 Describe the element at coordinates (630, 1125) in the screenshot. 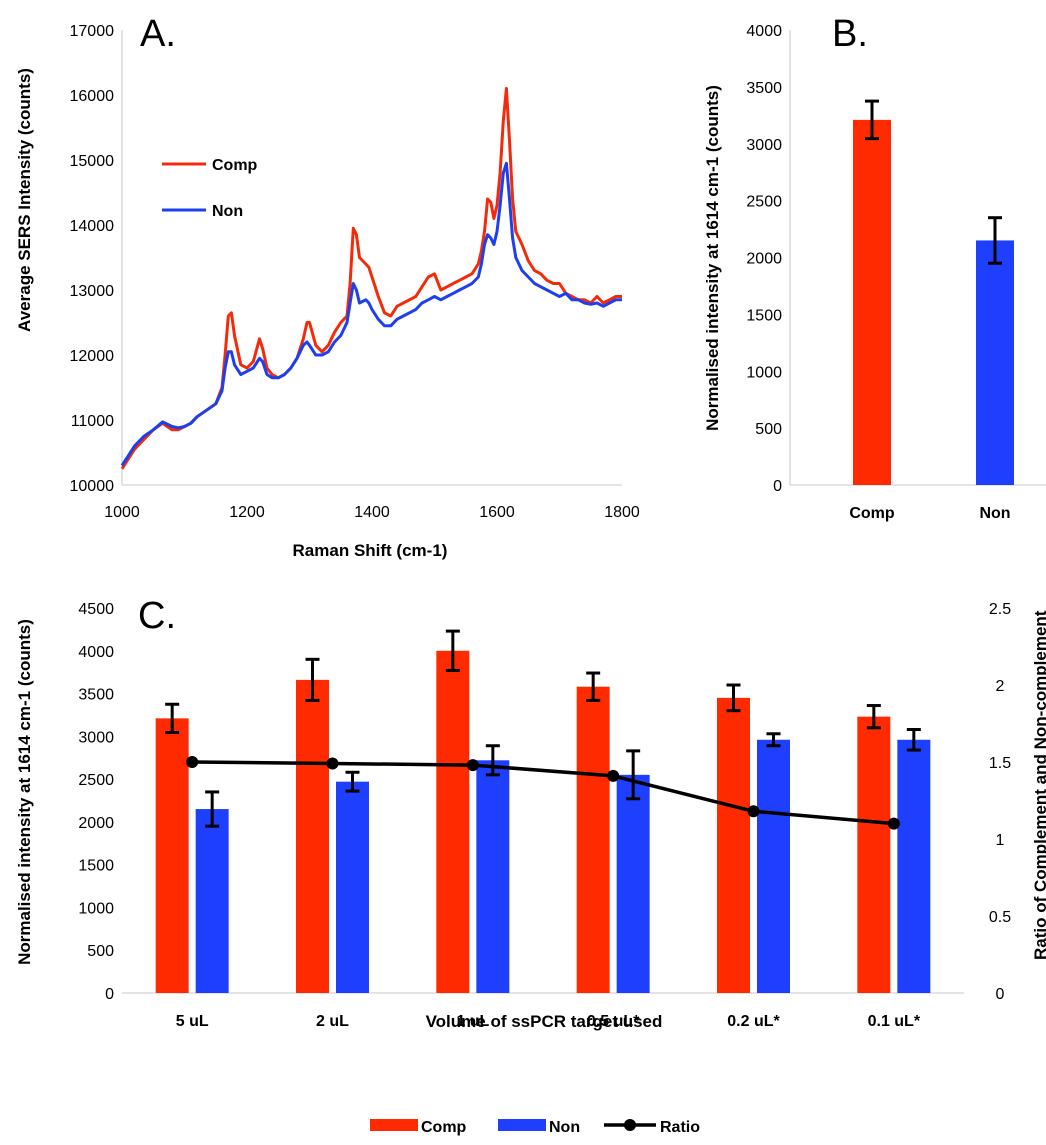

I see `legend-ratio-marker` at that location.